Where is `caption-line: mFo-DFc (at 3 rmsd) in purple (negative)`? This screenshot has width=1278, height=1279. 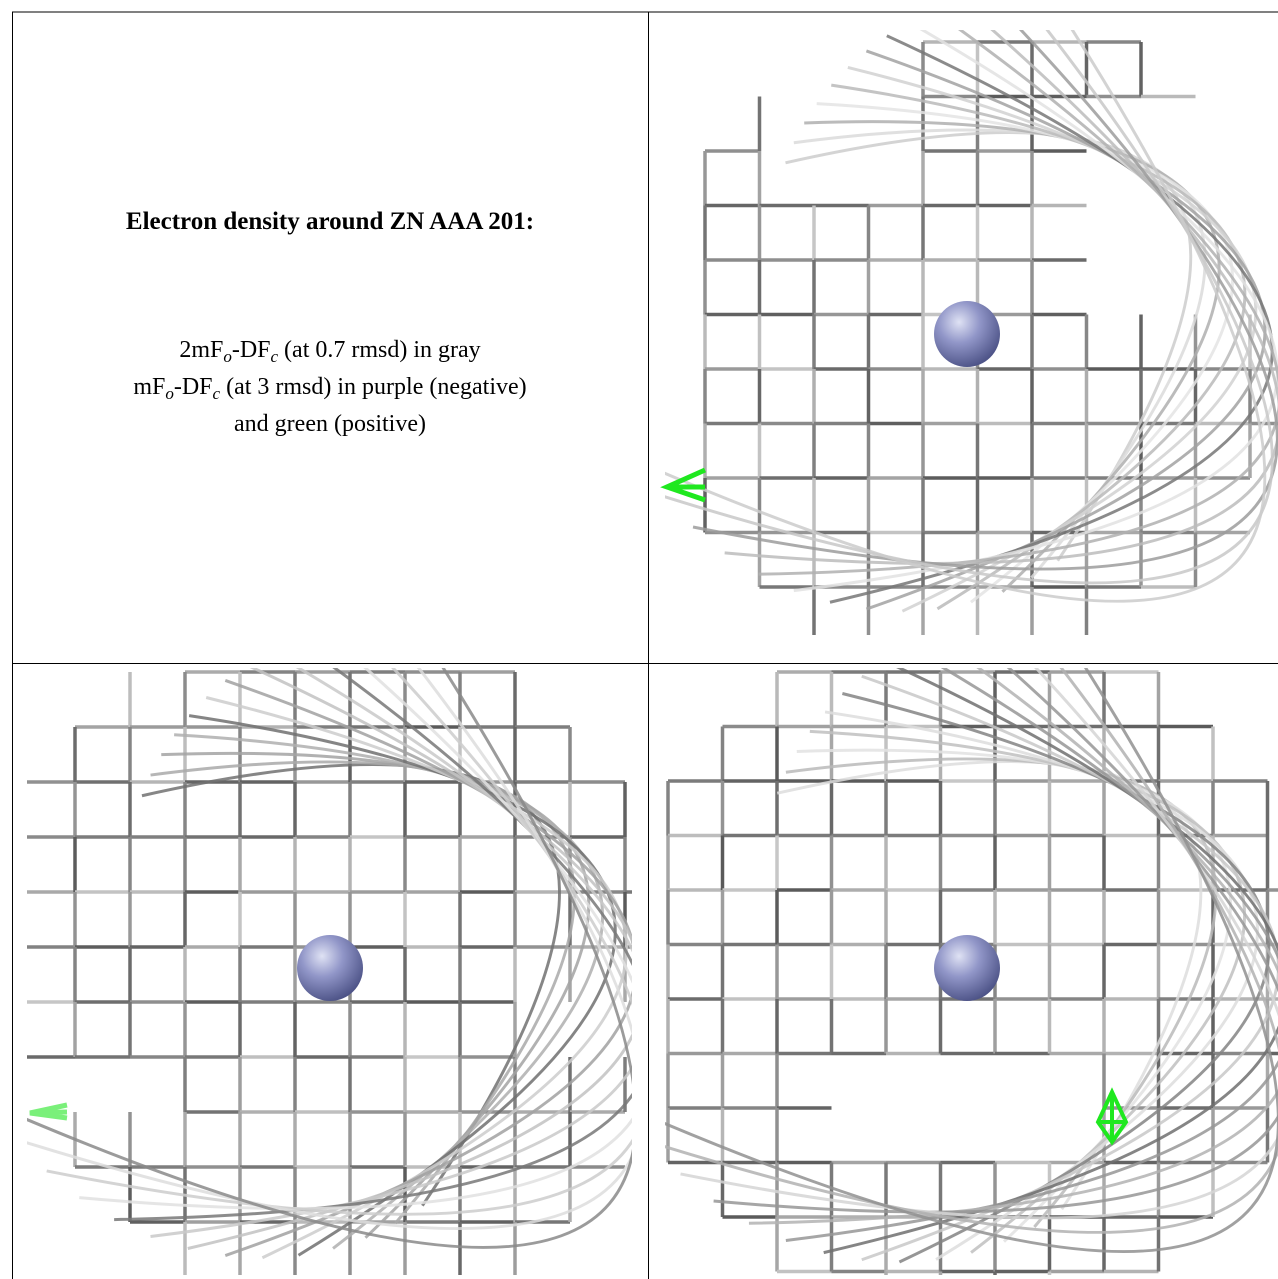
caption-line: mFo-DFc (at 3 rmsd) in purple (negative) is located at coordinates (330, 387).